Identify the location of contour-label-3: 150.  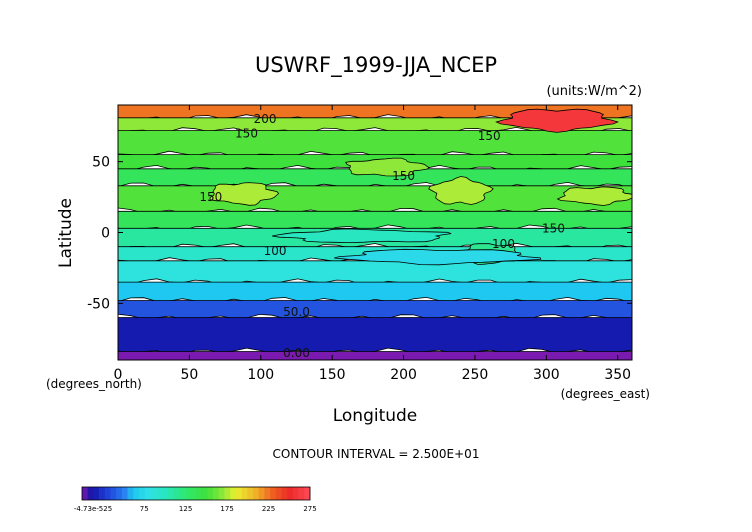
(403, 176).